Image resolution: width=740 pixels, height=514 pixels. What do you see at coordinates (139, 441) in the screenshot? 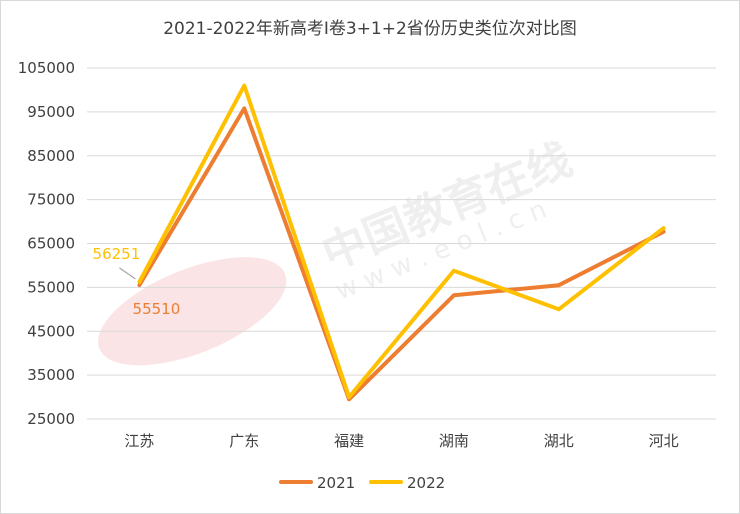
I see `x-tick-label: 江苏` at bounding box center [139, 441].